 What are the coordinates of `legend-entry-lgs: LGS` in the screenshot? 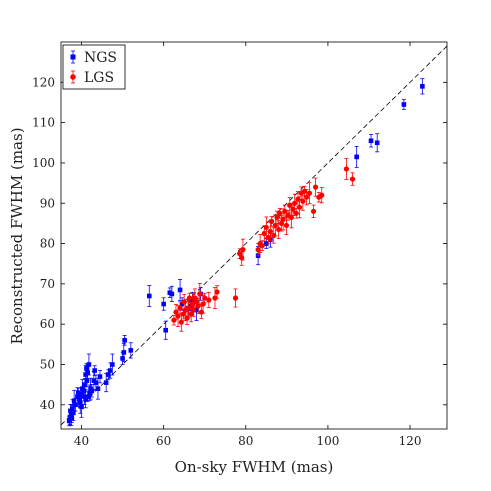 It's located at (92, 78).